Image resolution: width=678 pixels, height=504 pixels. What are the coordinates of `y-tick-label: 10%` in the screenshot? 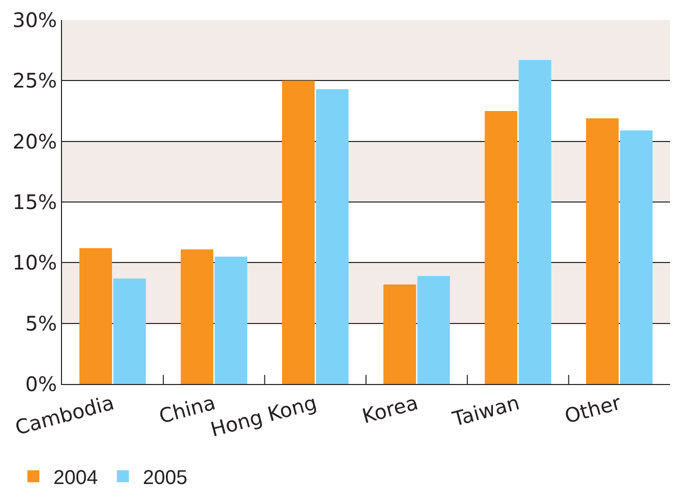 It's located at (34, 262).